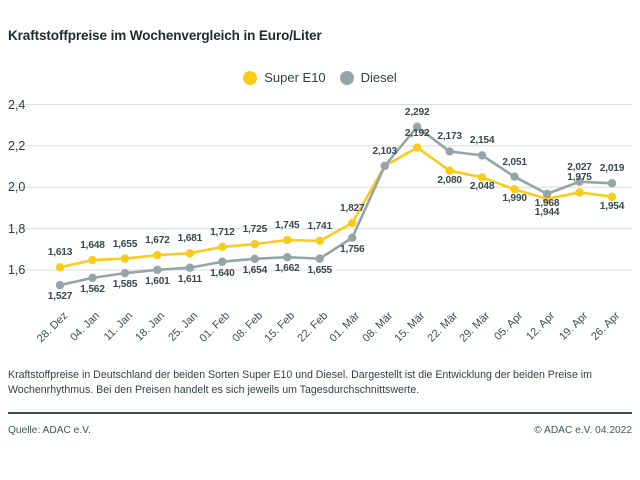 Image resolution: width=640 pixels, height=480 pixels. What do you see at coordinates (287, 225) in the screenshot?
I see `data-point-label: 1,745` at bounding box center [287, 225].